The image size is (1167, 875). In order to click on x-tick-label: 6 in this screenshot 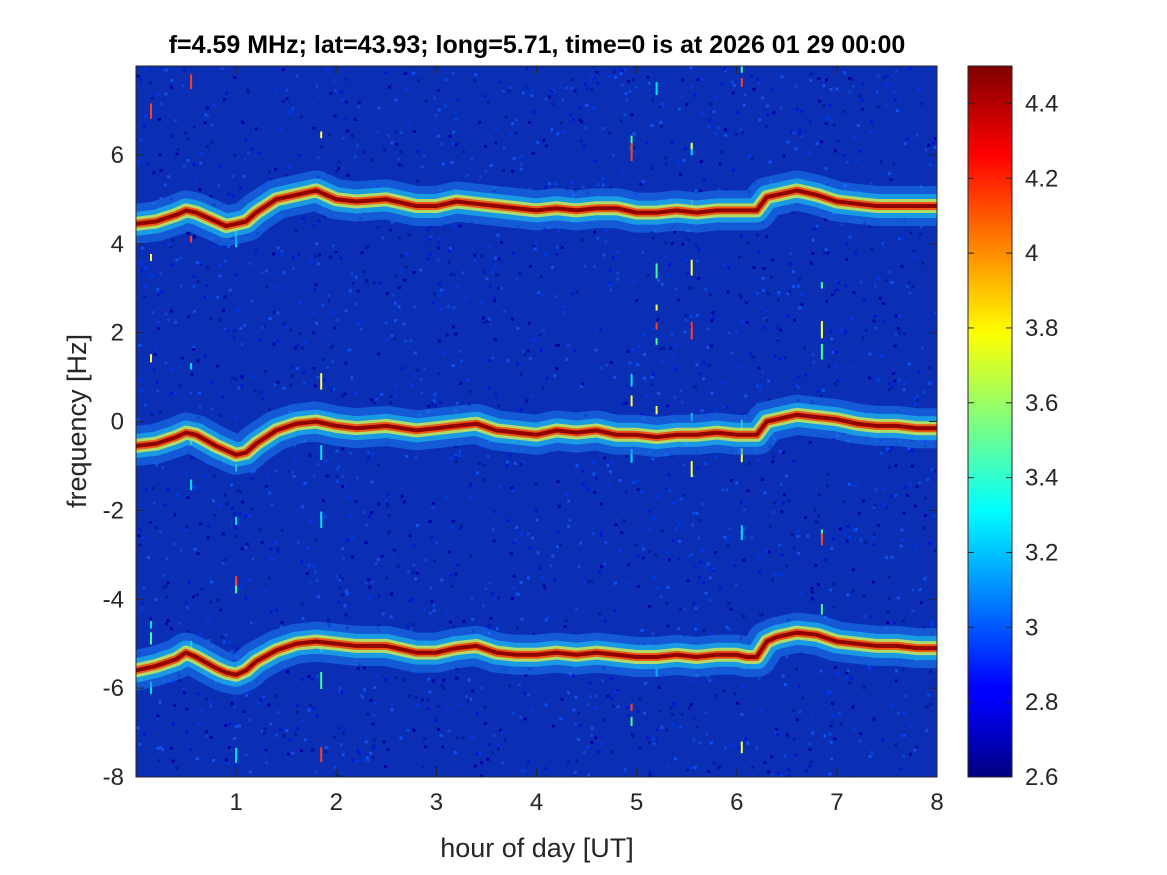, I will do `click(736, 802)`.